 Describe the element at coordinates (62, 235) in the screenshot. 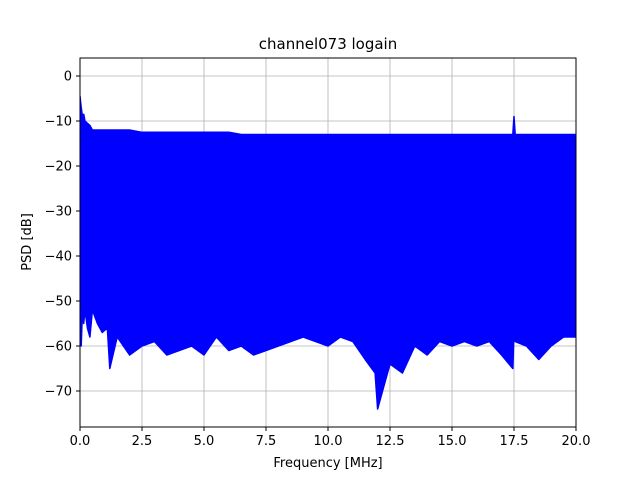

I see `y-axis: 0 −10 −20 −30 −40 −50 −60 −70` at that location.